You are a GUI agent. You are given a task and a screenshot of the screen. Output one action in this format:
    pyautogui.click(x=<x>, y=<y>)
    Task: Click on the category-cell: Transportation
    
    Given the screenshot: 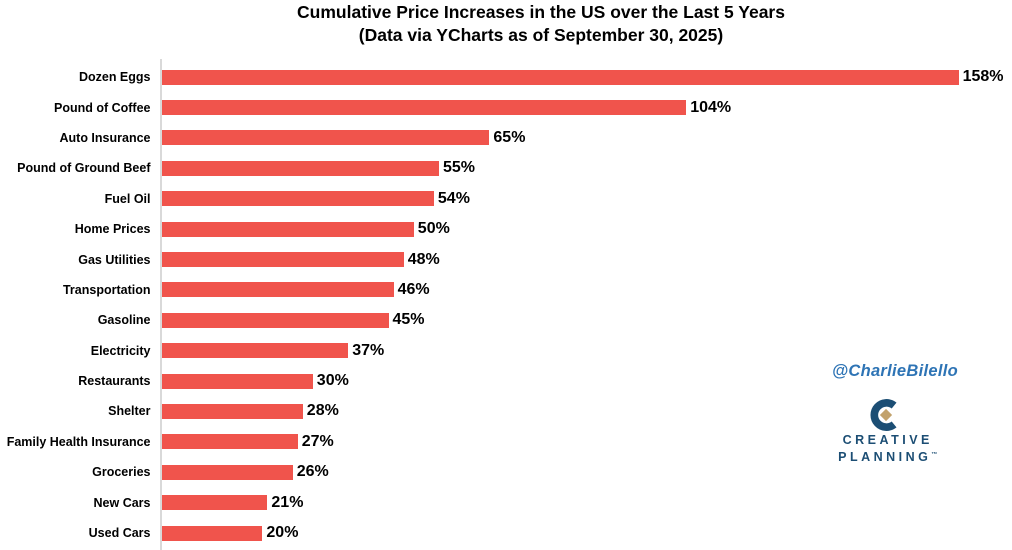 What is the action you would take?
    pyautogui.click(x=81, y=290)
    